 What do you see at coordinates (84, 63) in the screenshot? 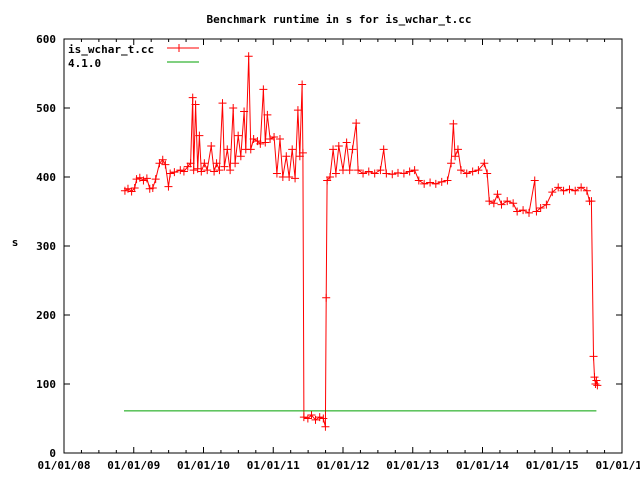
I see `legend-label-4-1-0: 4.1.0` at bounding box center [84, 63].